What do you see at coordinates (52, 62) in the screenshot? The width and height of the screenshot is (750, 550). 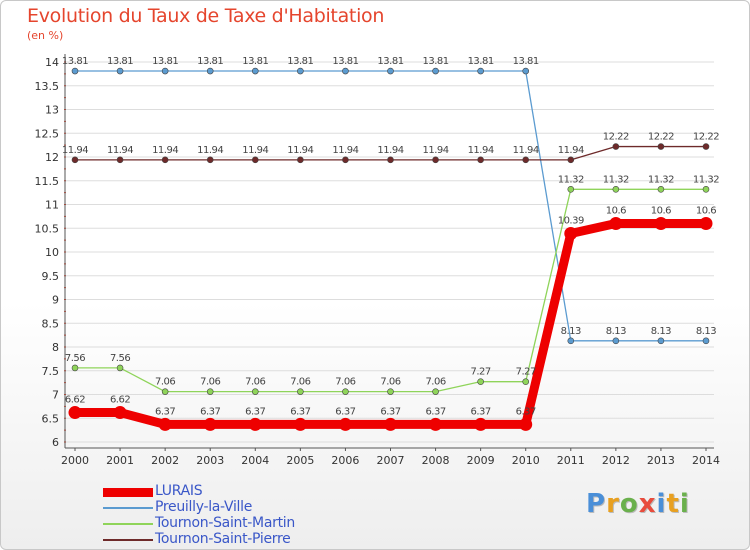 I see `y-tick-label: 14` at bounding box center [52, 62].